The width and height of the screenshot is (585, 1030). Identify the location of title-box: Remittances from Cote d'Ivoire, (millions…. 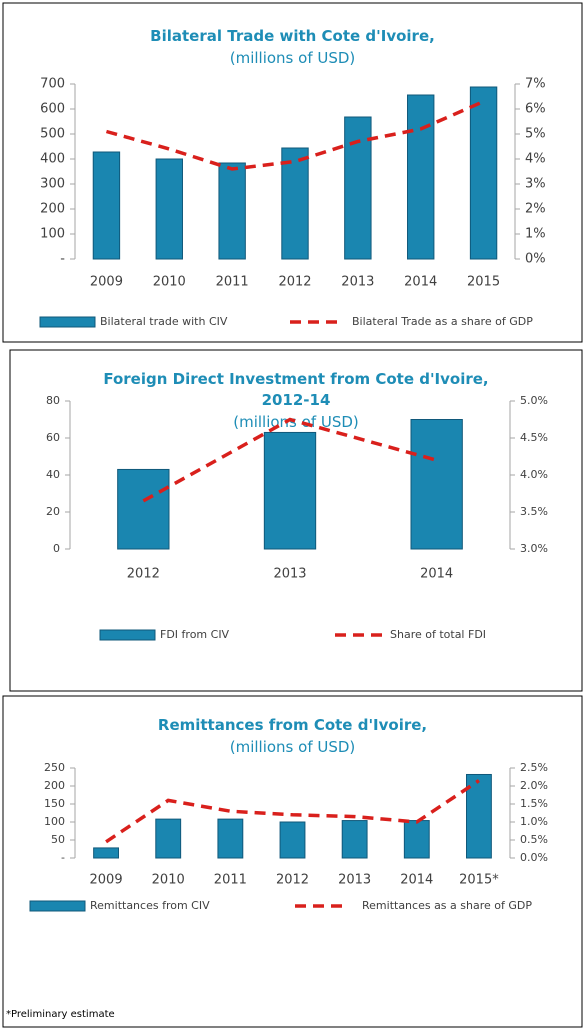
(292, 736).